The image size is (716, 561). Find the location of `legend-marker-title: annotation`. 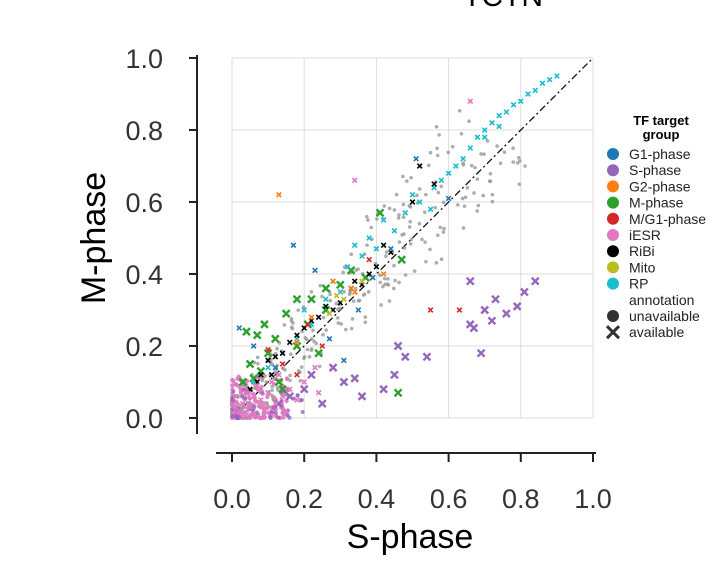

legend-marker-title: annotation is located at coordinates (661, 300).